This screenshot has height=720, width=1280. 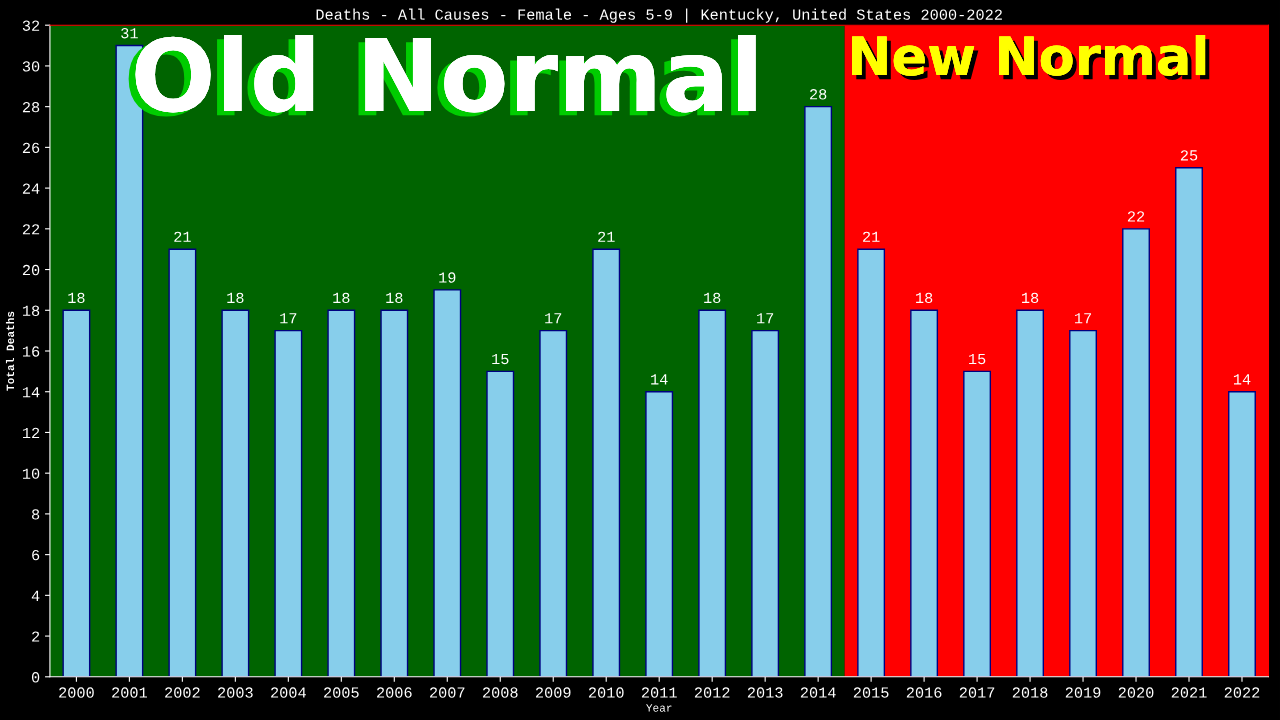 I want to click on x-tick-label: 2018, so click(x=1030, y=692).